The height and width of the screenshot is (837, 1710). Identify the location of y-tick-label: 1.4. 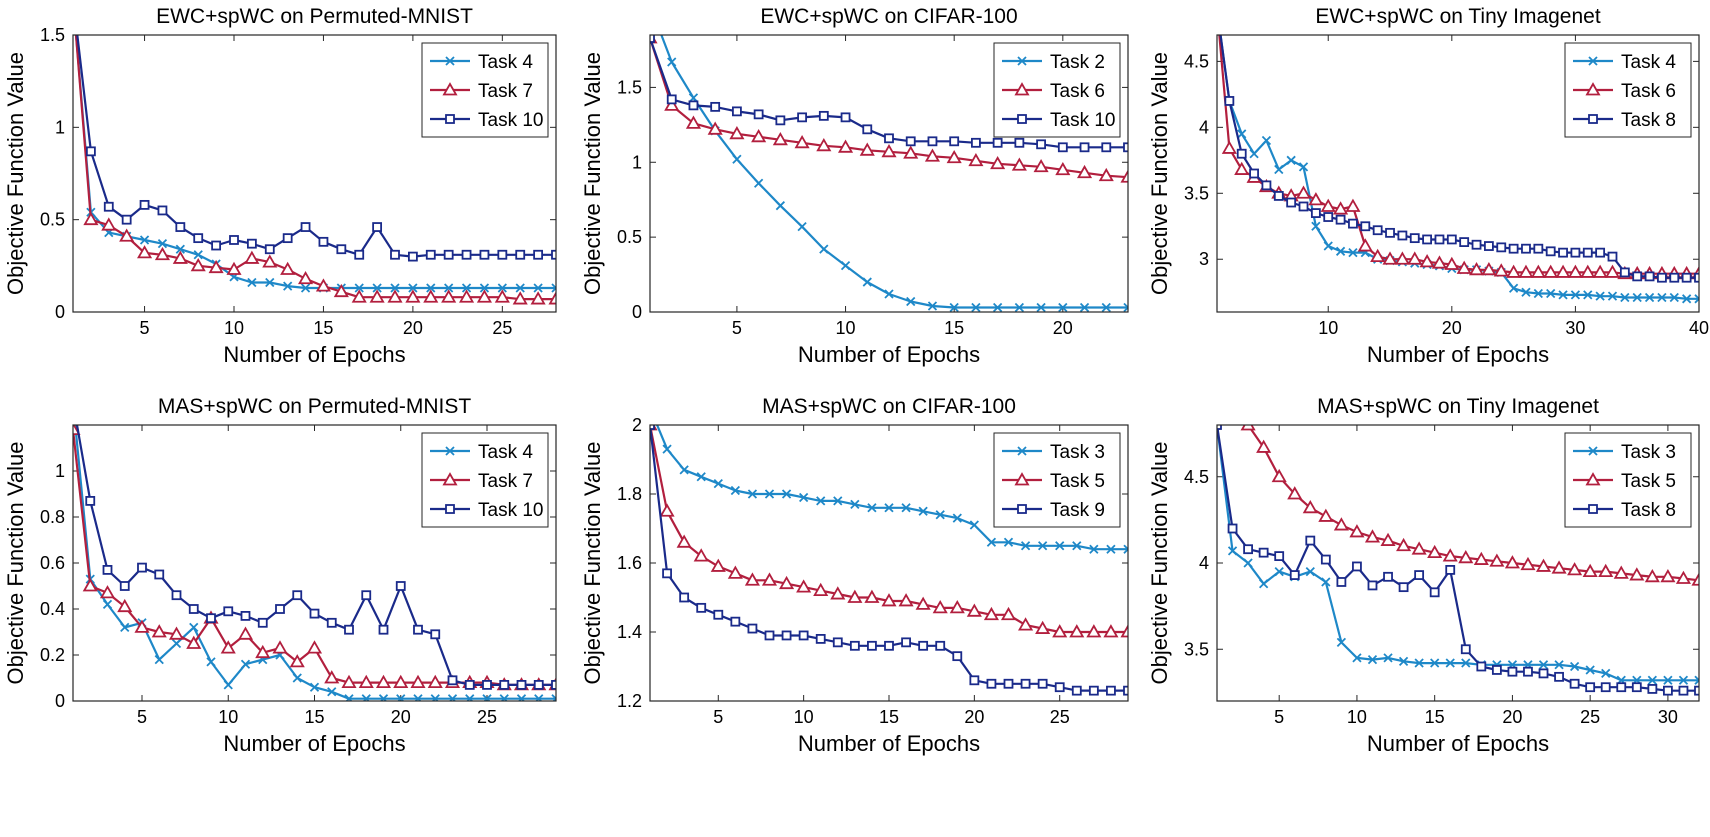
(629, 632).